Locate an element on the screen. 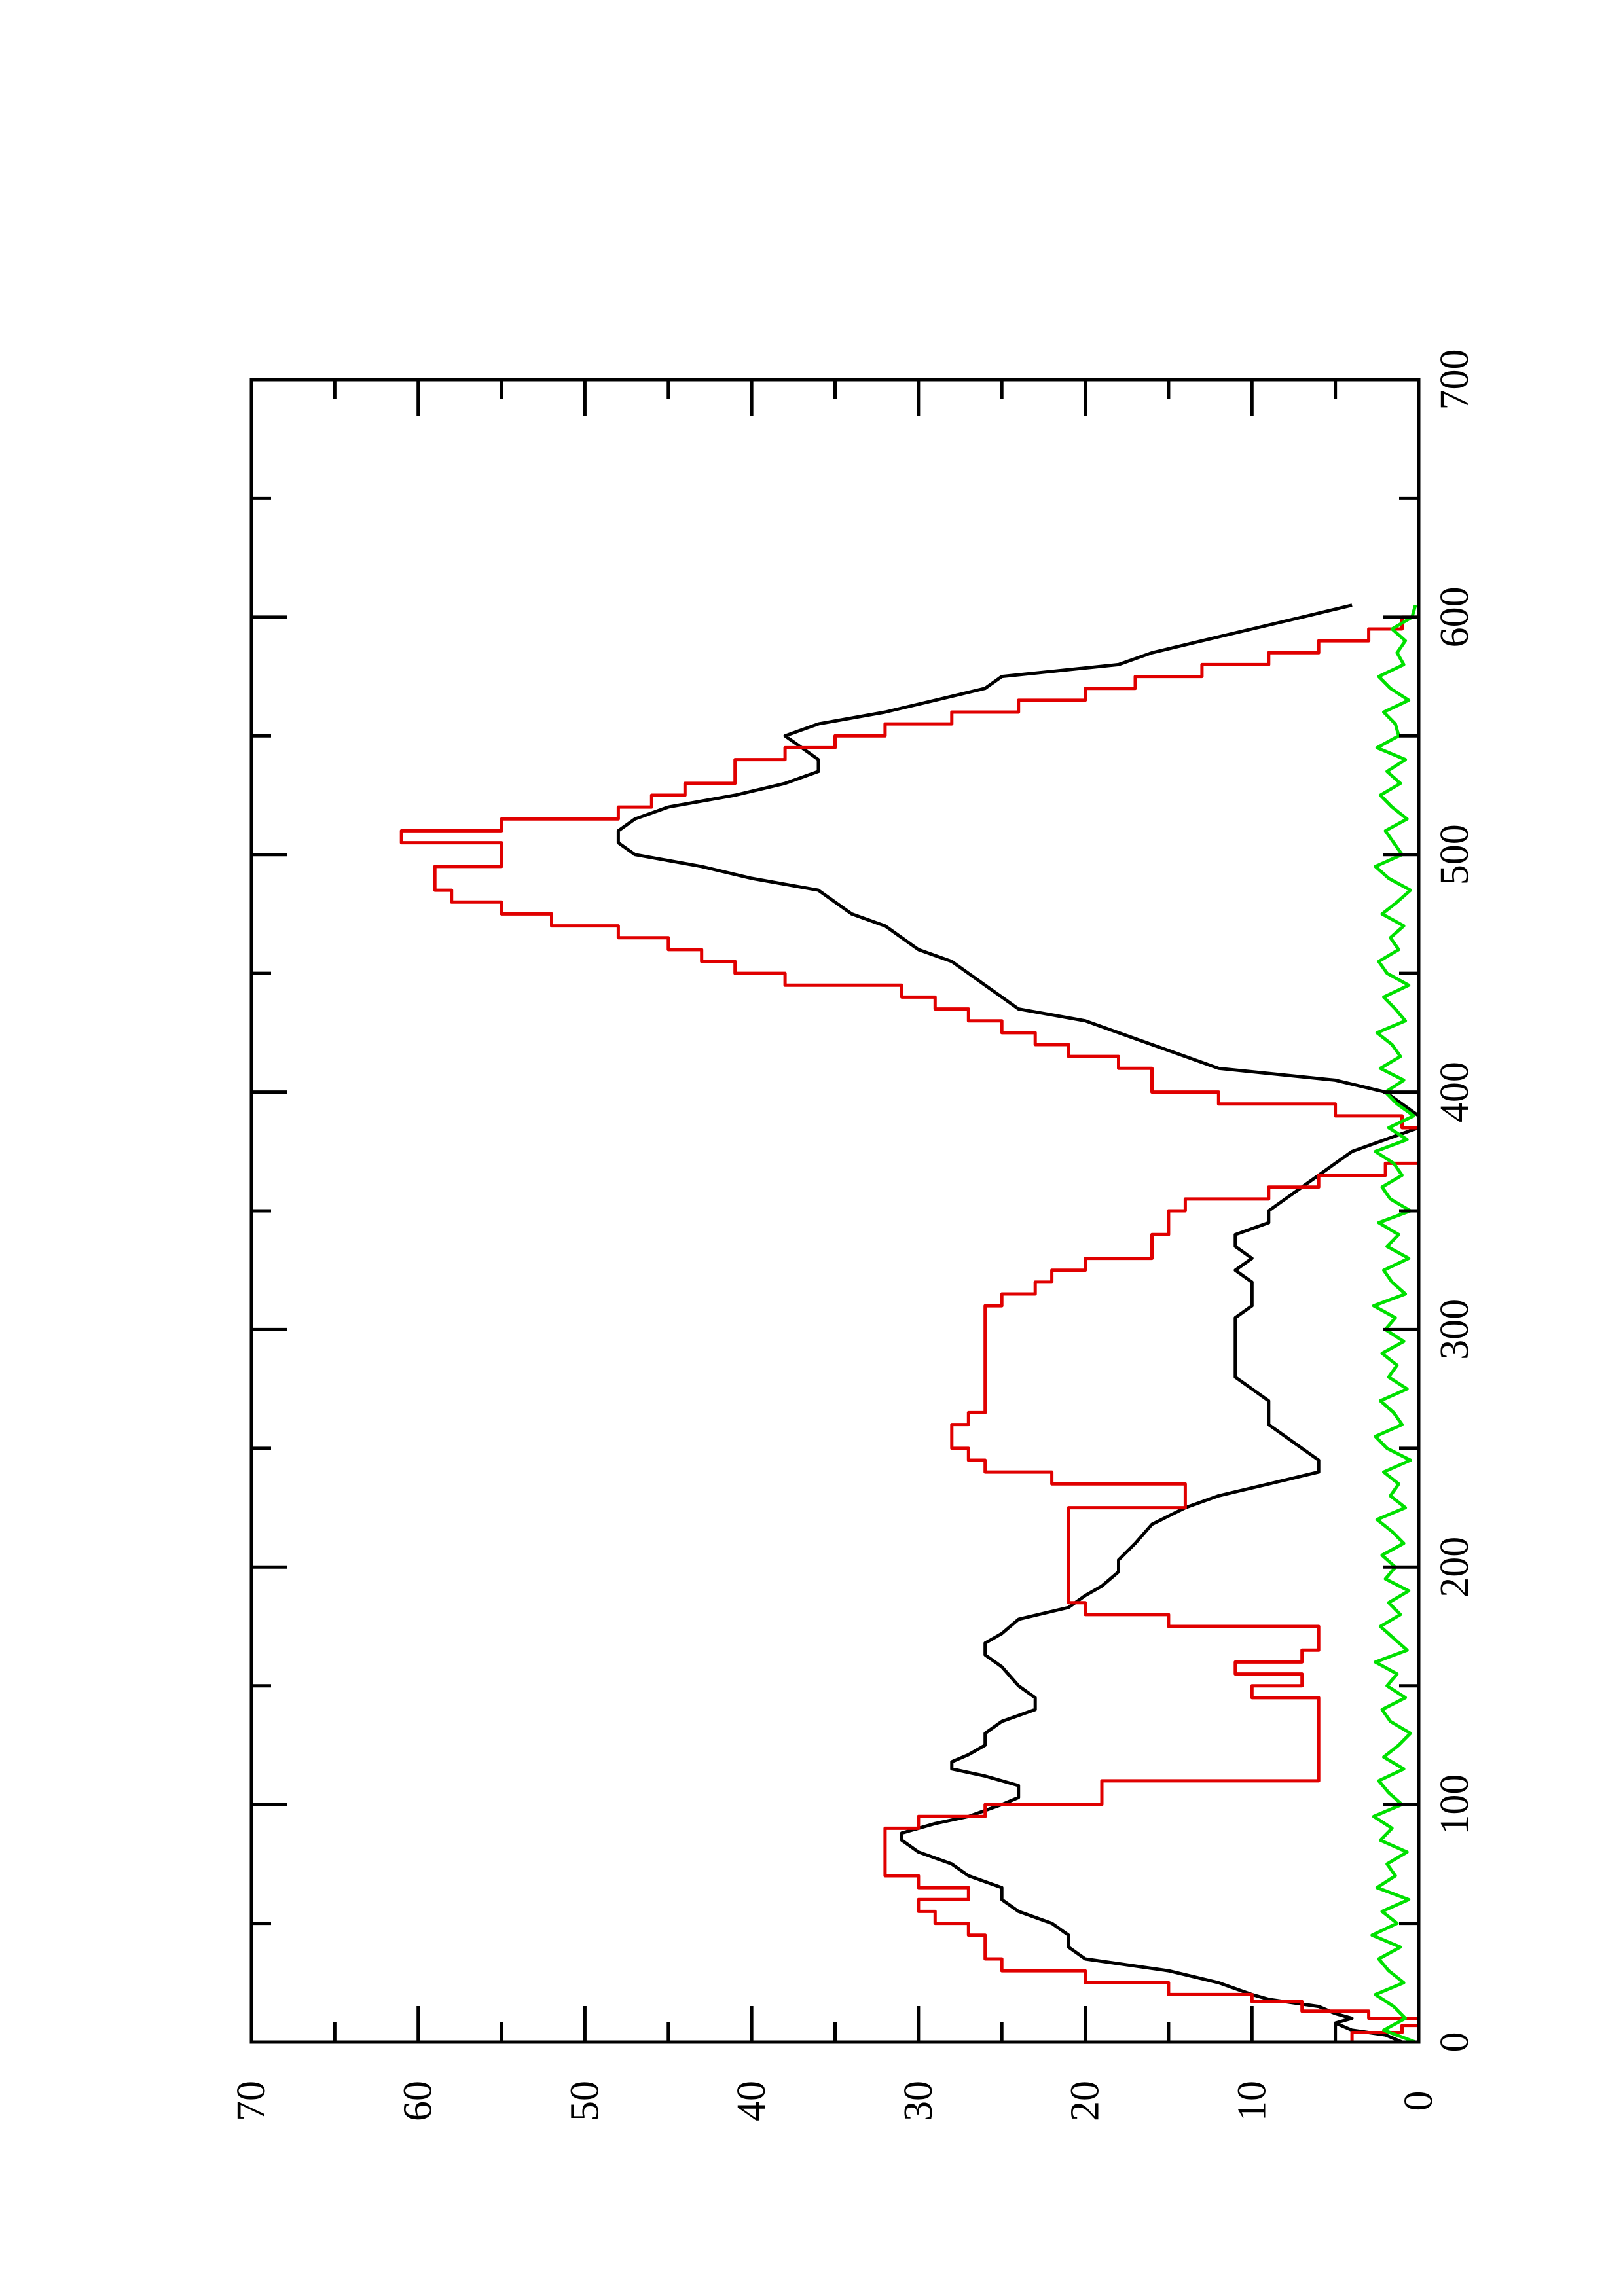  x-tick-label: 700 is located at coordinates (1454, 380).